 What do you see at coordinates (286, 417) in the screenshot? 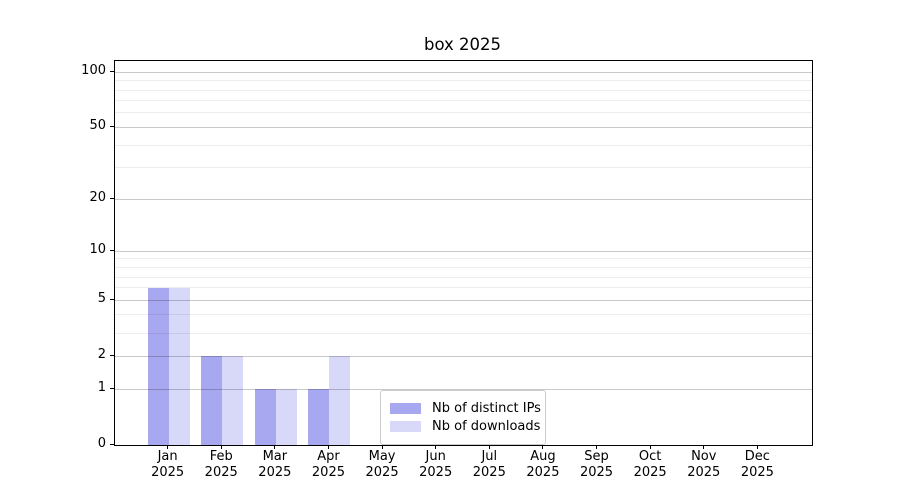
I see `bar-nb-of-downloads-mar` at bounding box center [286, 417].